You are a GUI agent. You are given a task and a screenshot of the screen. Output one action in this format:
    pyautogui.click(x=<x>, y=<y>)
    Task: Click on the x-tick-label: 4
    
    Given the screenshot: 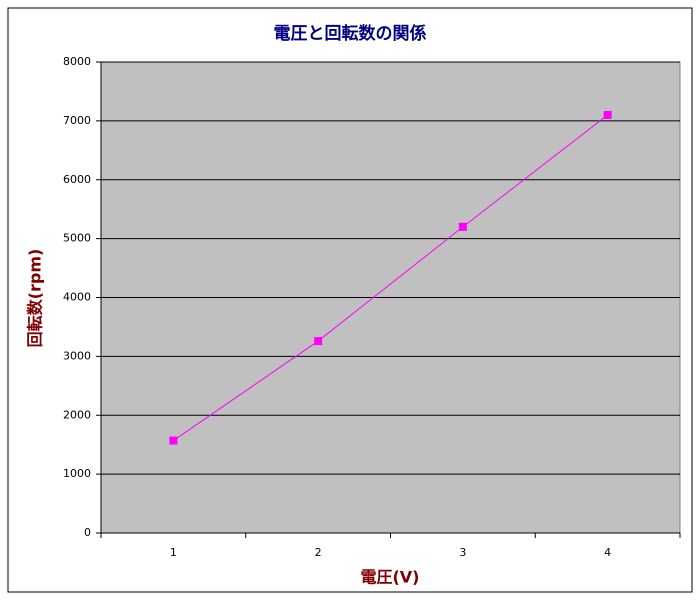 What is the action you would take?
    pyautogui.click(x=607, y=552)
    